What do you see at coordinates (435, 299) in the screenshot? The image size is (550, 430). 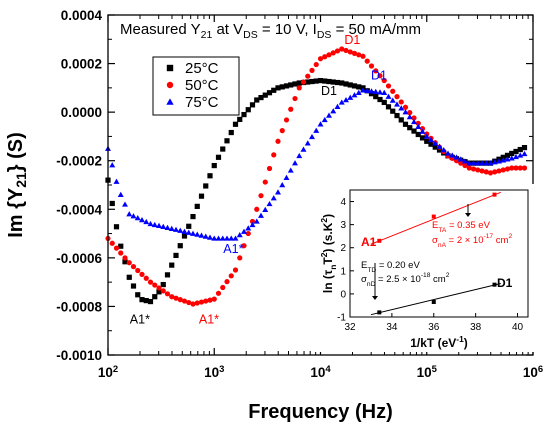 I see `inset-fit-line` at bounding box center [435, 299].